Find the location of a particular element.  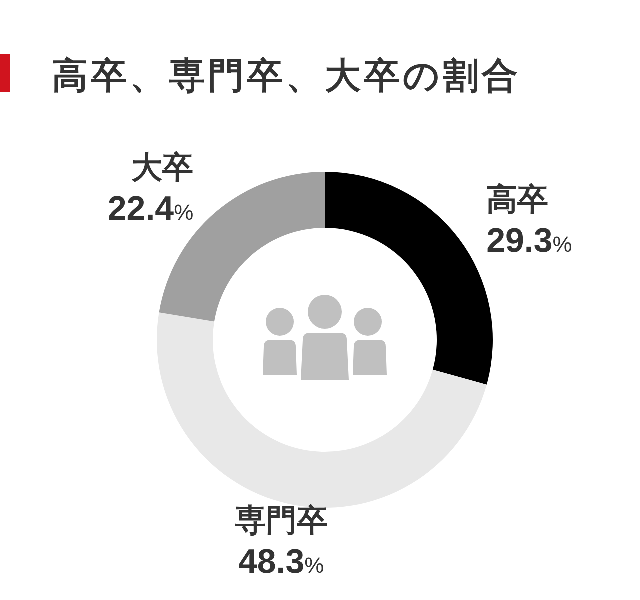

chart-title: 高卒、専門卒、大卒の割合 is located at coordinates (286, 75).